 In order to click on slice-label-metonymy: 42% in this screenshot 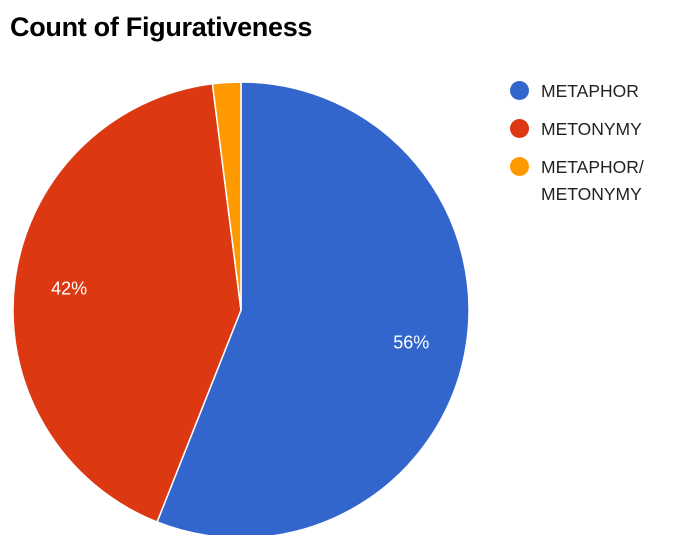, I will do `click(69, 288)`.